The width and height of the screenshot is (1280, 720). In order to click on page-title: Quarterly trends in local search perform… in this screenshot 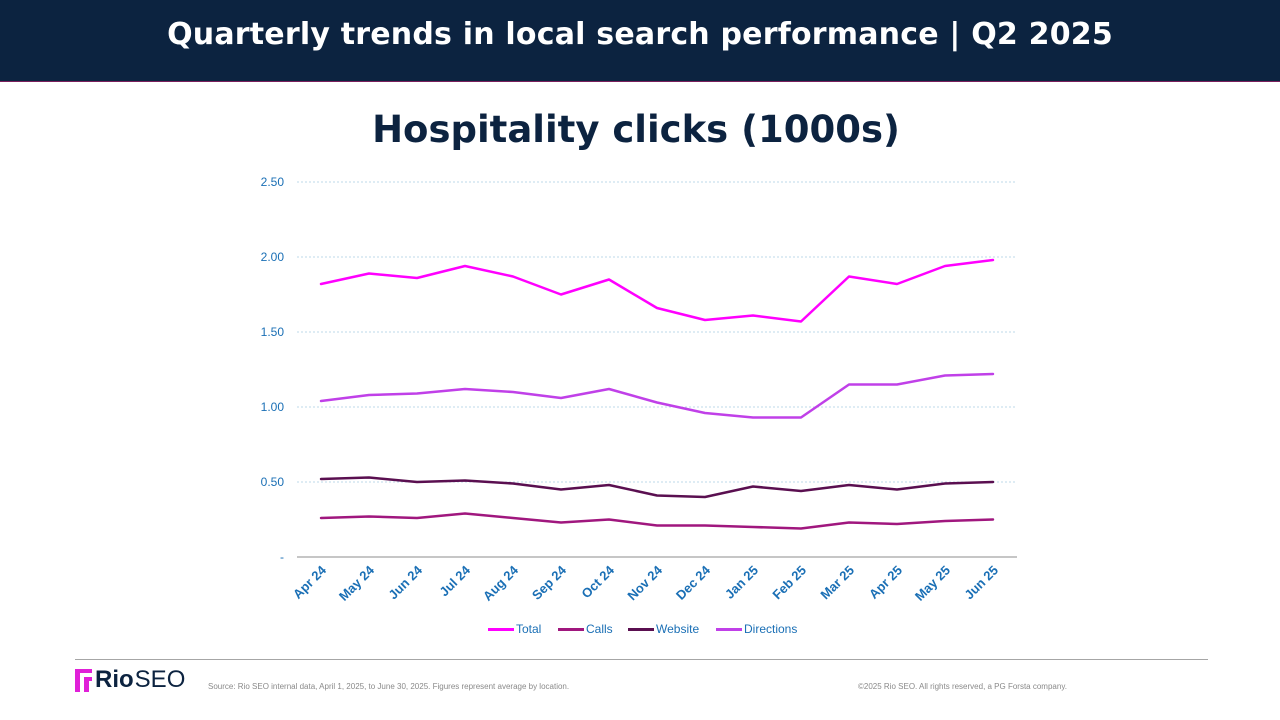, I will do `click(640, 34)`.